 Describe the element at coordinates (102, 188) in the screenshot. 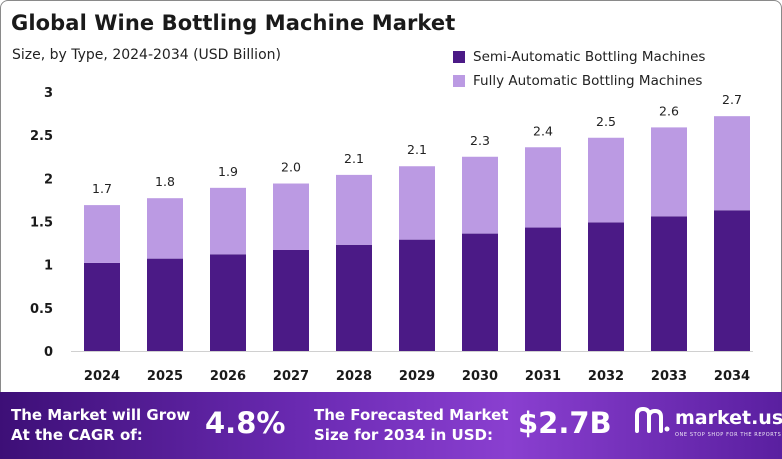

I see `bar-total-label: 1.7` at that location.